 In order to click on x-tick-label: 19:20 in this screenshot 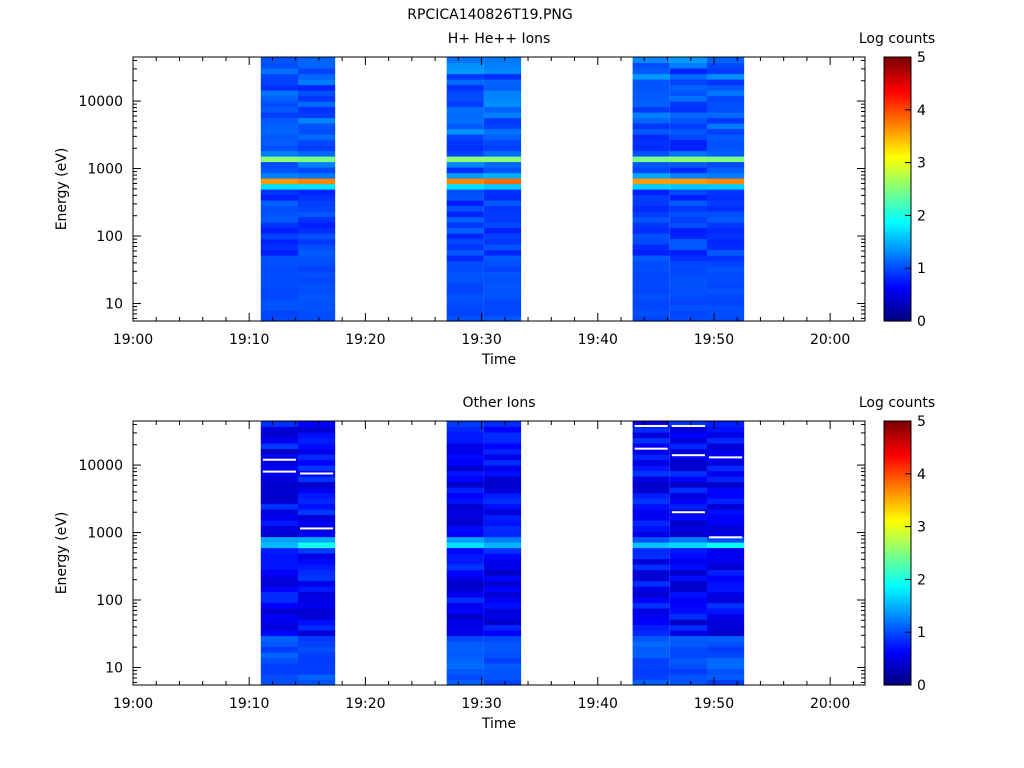, I will do `click(365, 340)`.